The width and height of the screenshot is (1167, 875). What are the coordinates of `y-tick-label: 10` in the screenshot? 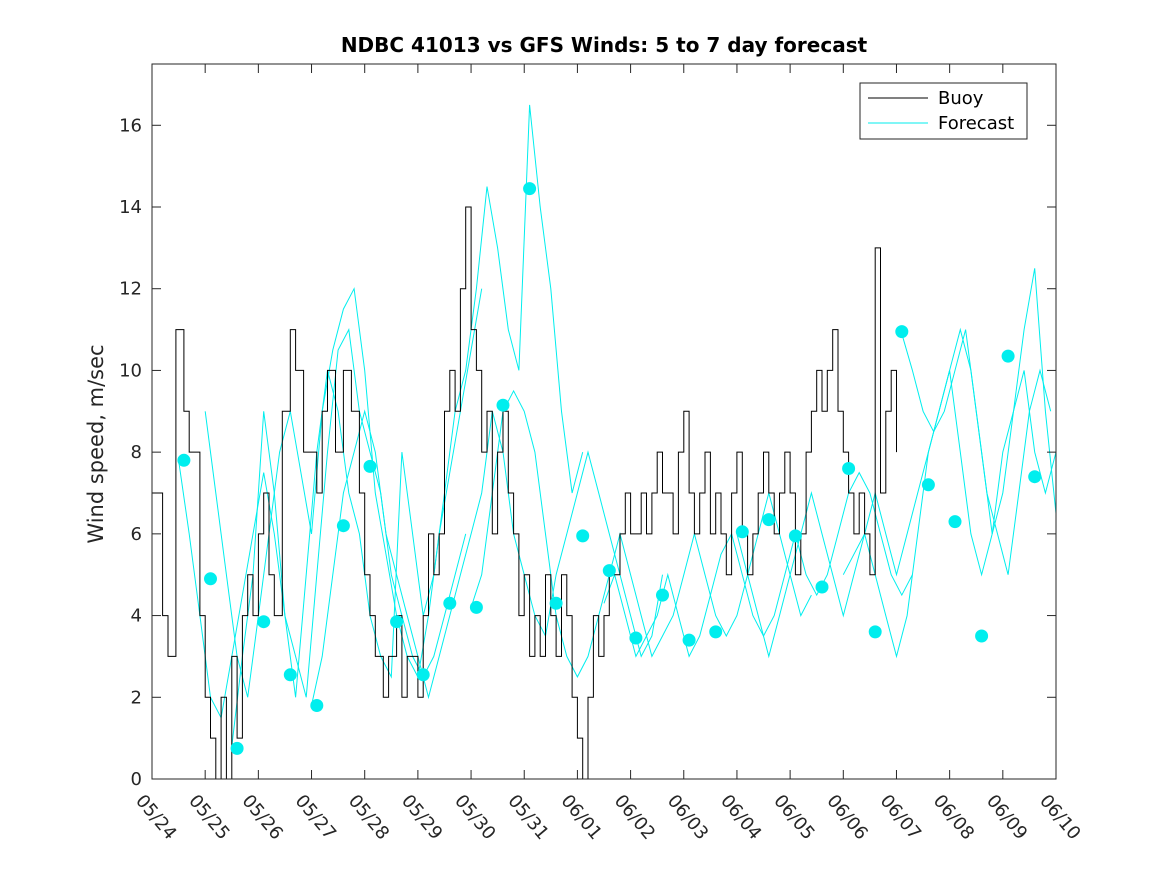 It's located at (130, 370).